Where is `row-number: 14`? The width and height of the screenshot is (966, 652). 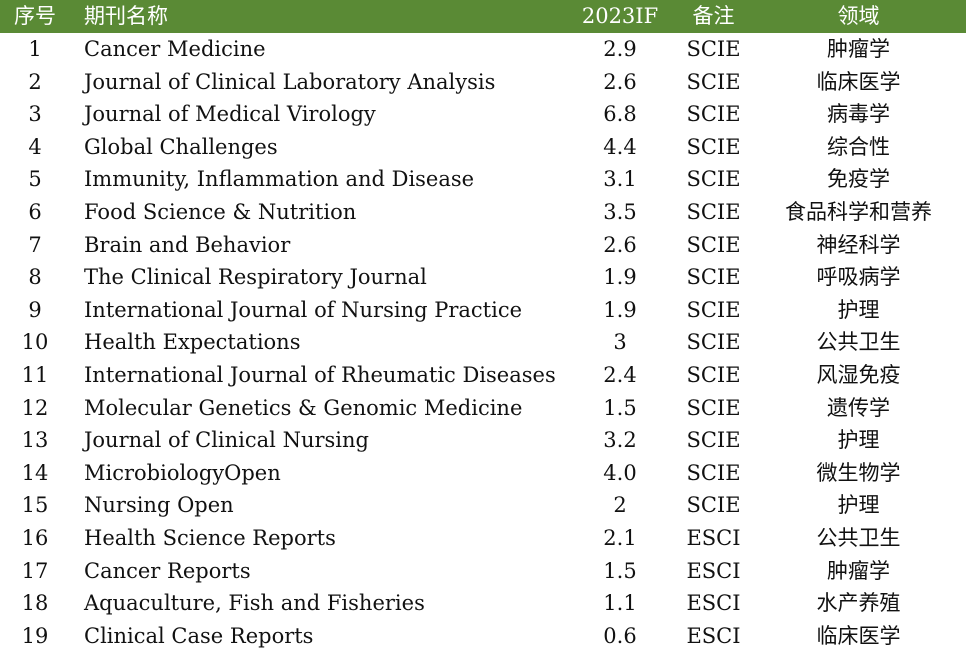 row-number: 14 is located at coordinates (35, 472).